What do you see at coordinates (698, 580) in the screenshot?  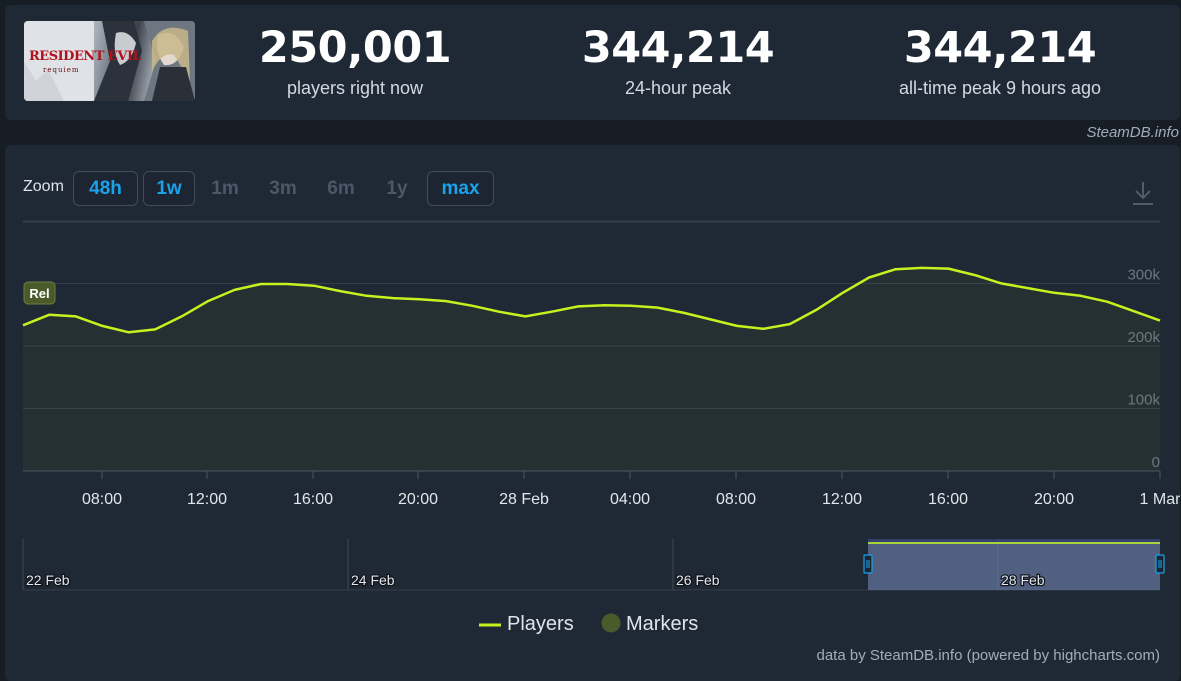 I see `navigator-date-label: 26 Feb` at bounding box center [698, 580].